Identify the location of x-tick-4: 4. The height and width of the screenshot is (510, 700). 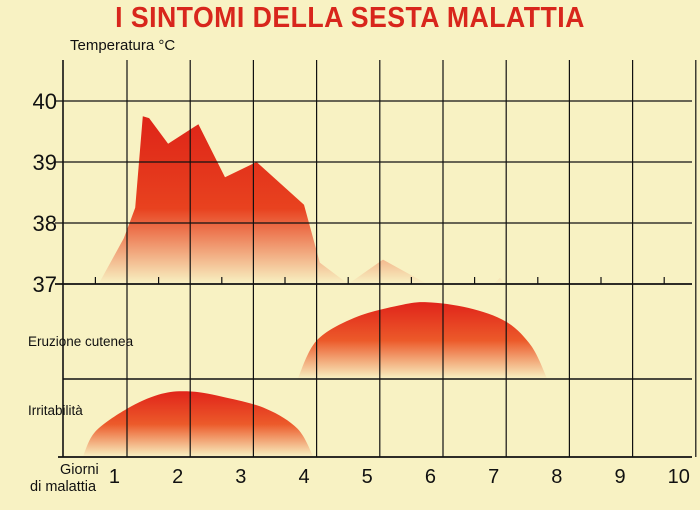
(303, 477).